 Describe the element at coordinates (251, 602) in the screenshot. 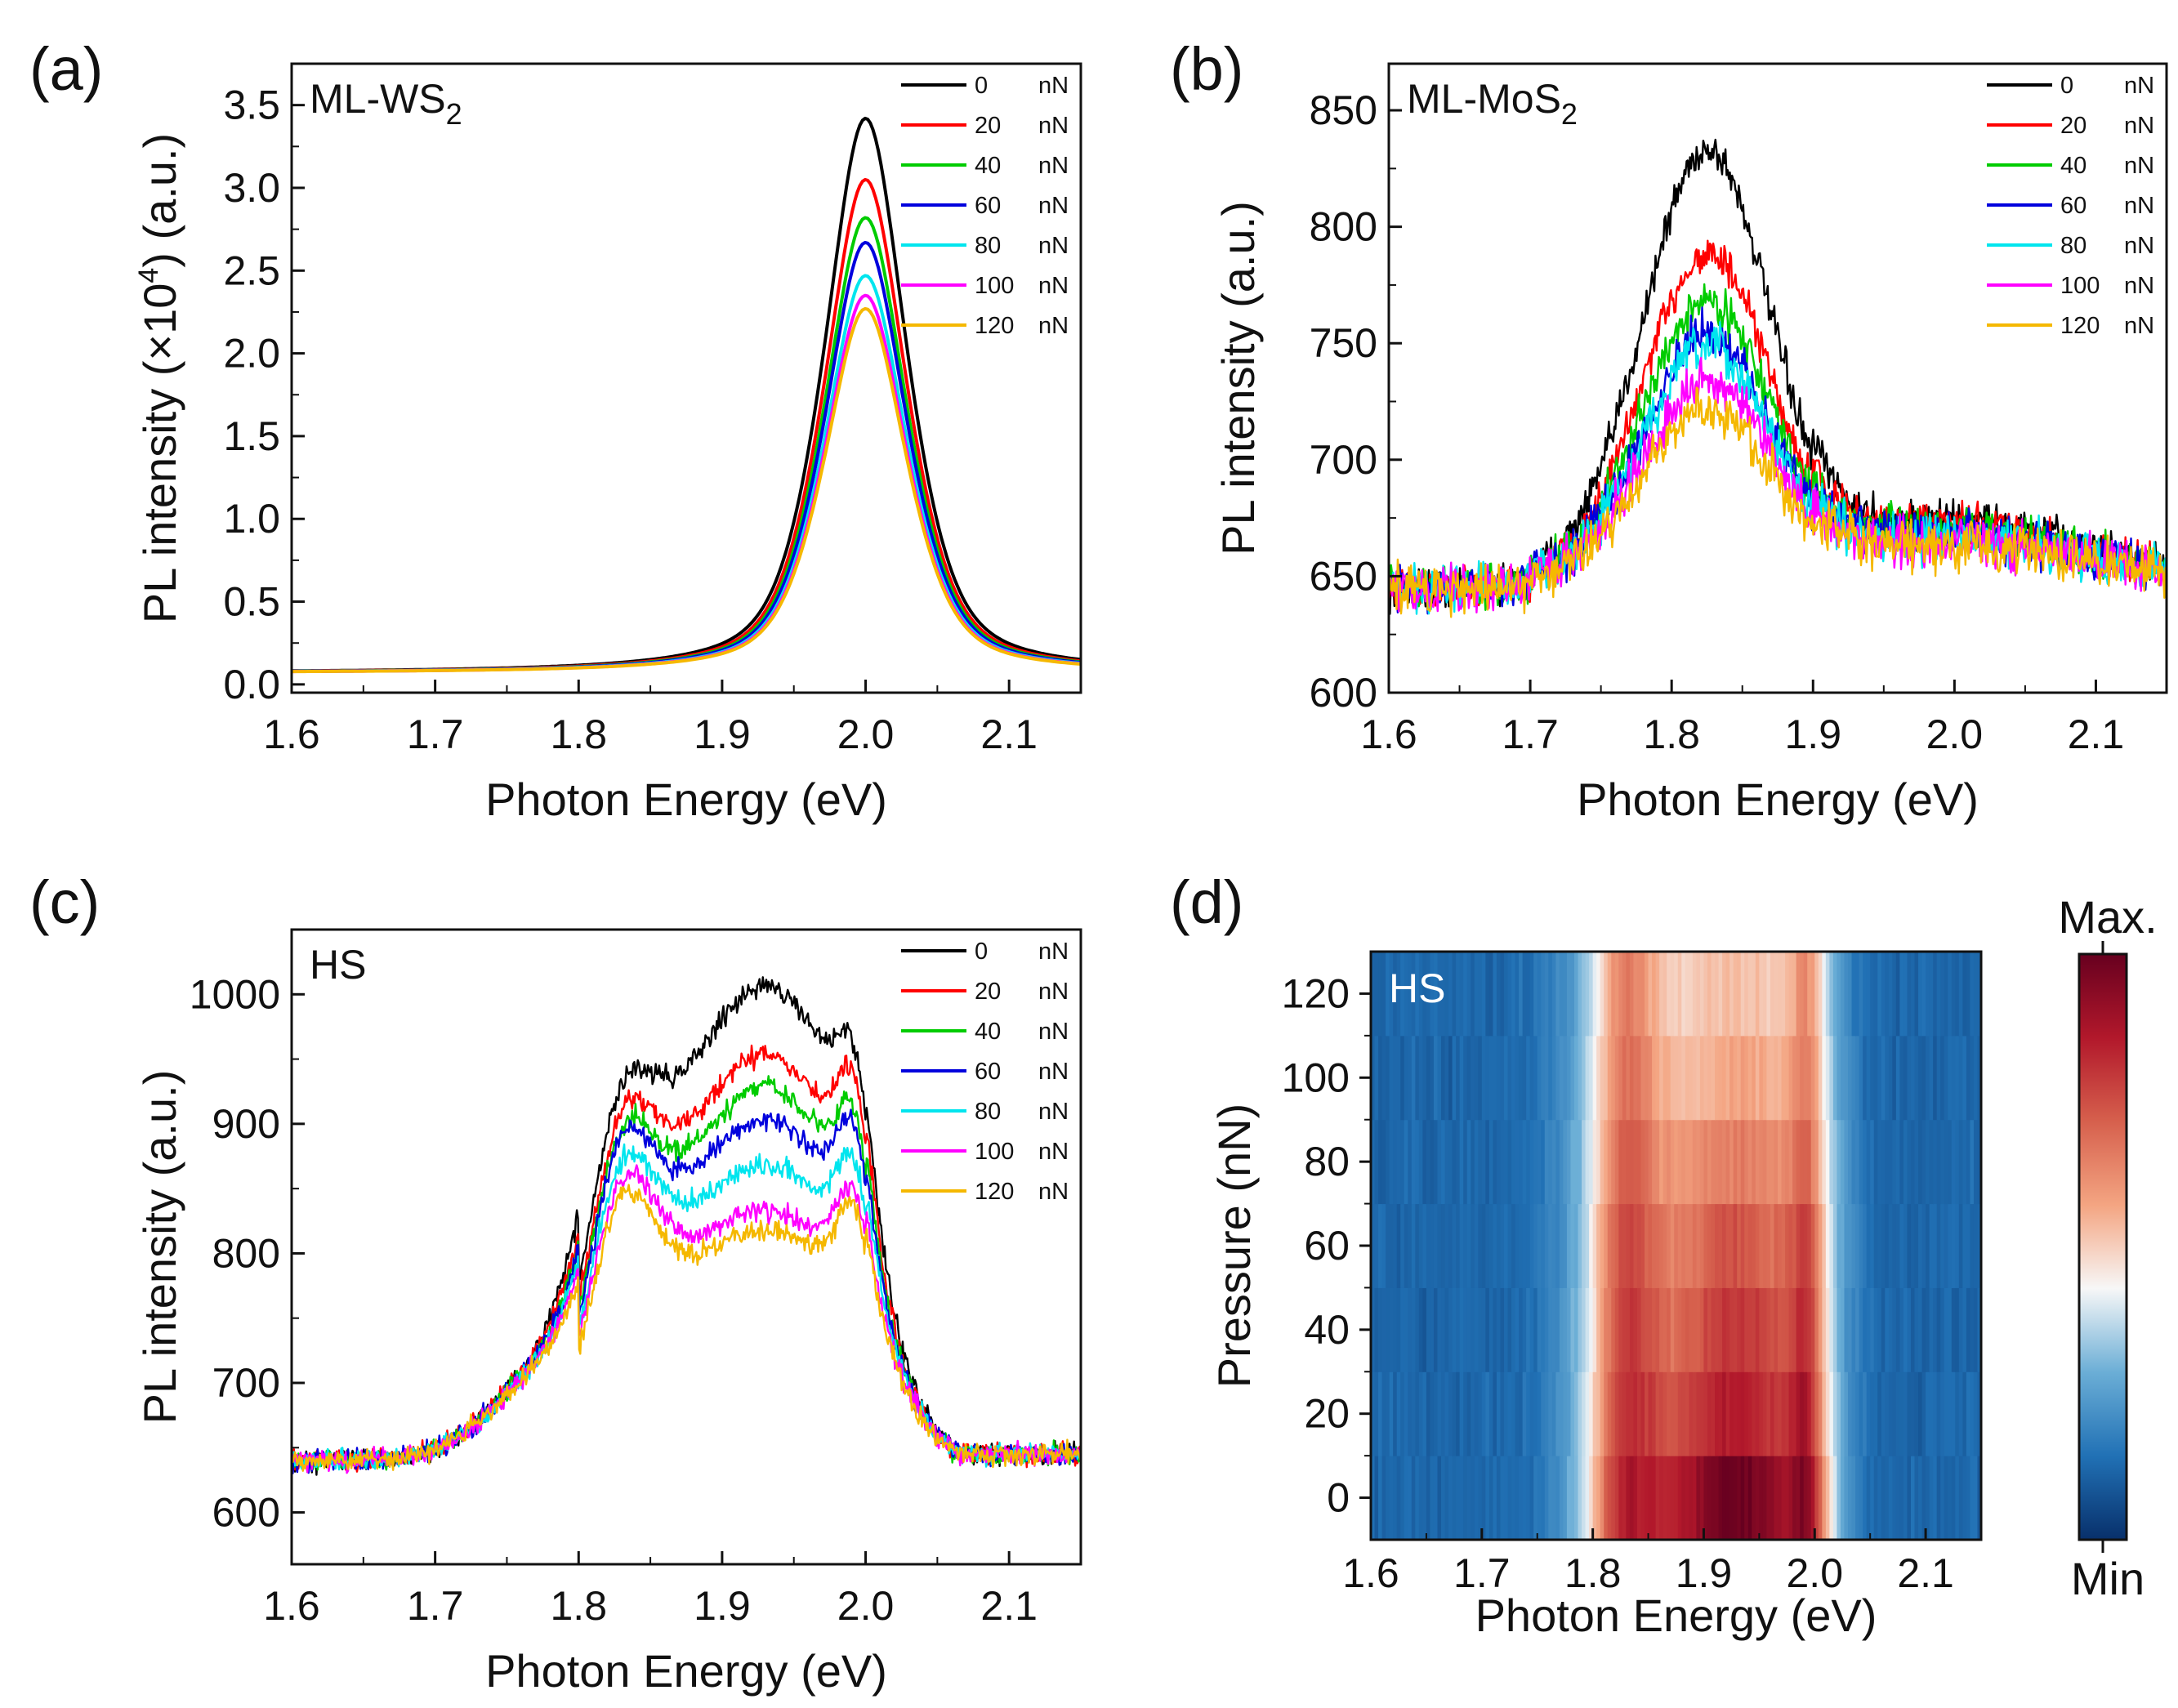

I see `y-tick-label: 0.5` at that location.